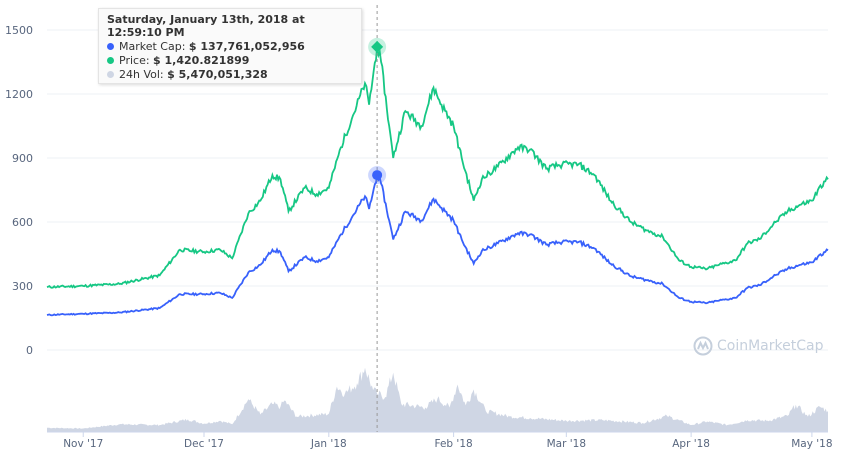  I want to click on price-dot-icon, so click(110, 60).